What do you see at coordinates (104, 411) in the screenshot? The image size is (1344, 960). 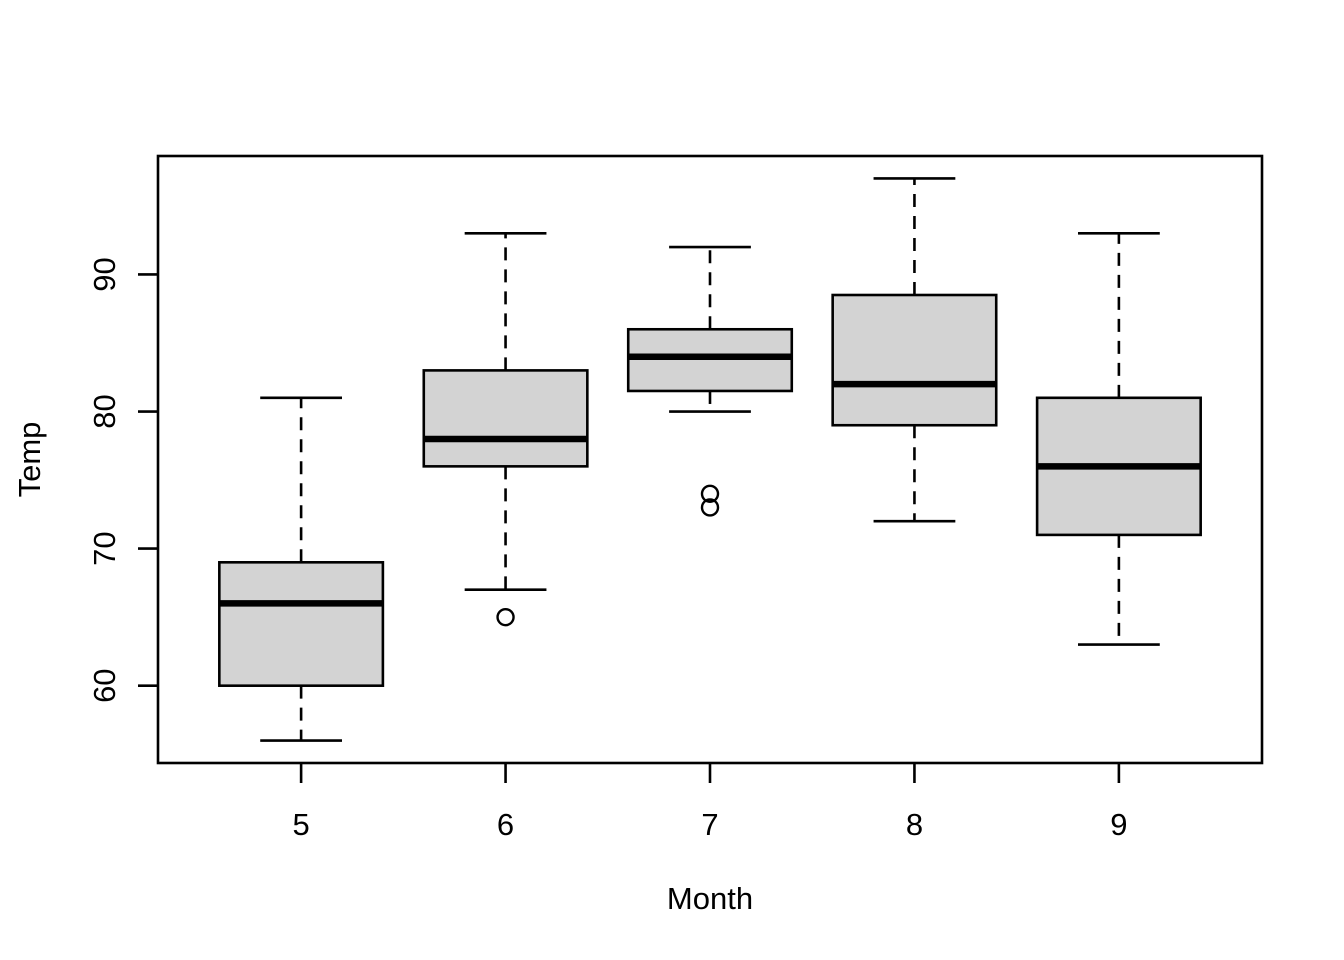 I see `y-tick-label: 80` at bounding box center [104, 411].